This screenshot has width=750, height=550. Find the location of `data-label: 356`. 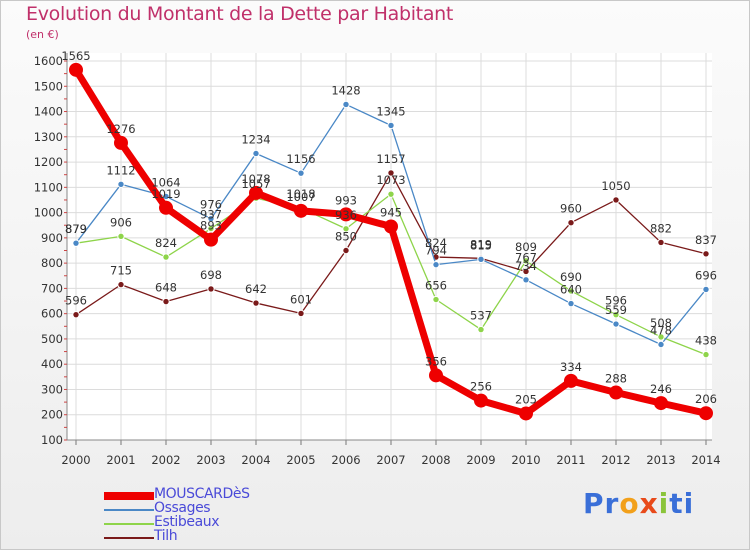

data-label: 356 is located at coordinates (436, 361).